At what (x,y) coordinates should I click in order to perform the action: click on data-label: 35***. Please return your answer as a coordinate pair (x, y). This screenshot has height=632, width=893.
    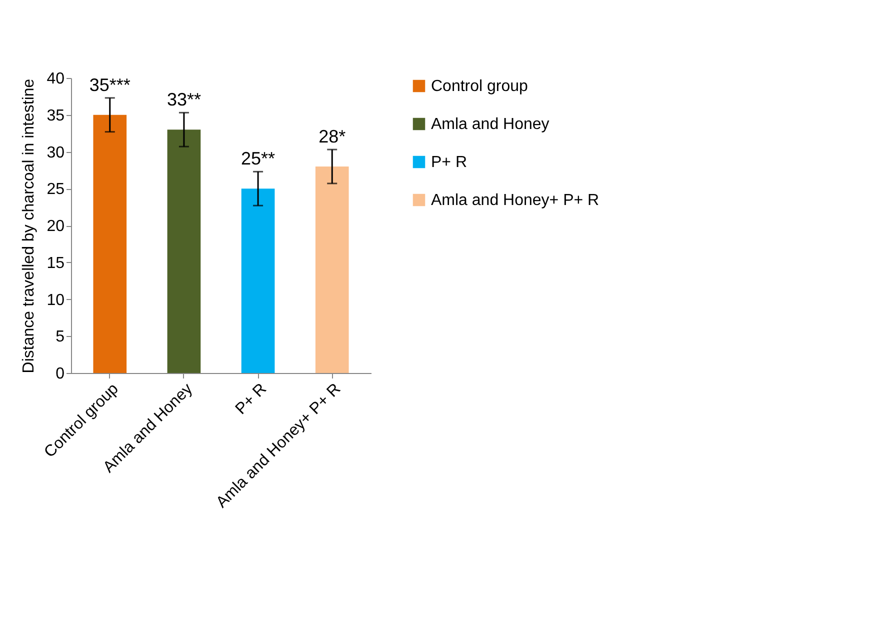
    Looking at the image, I should click on (109, 84).